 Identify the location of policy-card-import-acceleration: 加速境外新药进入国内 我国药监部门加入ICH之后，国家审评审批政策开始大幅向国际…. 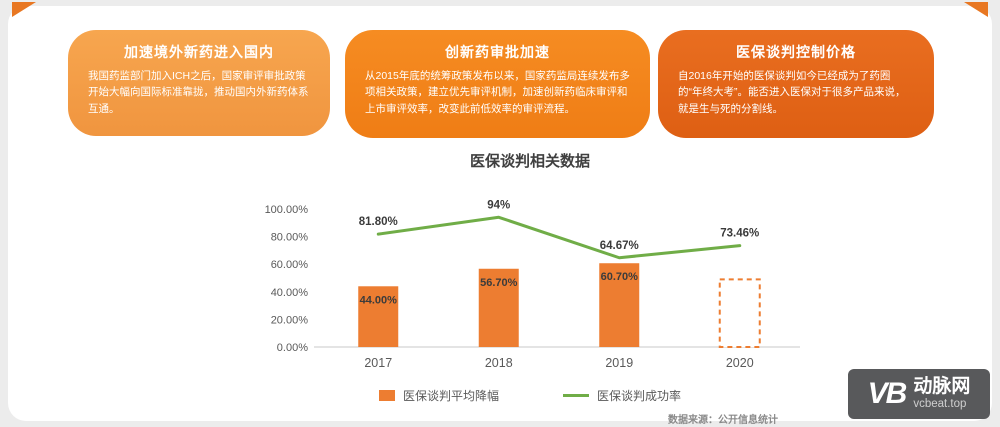
(199, 83).